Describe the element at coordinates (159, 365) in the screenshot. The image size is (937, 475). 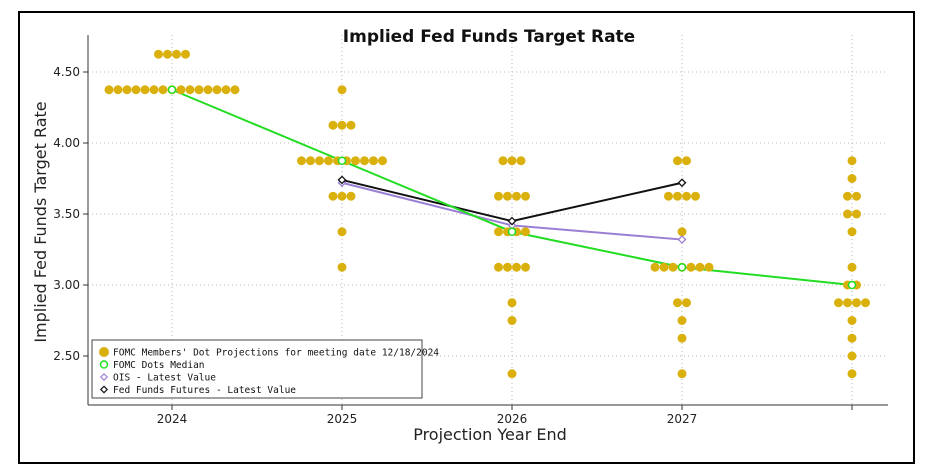
I see `legend-label: FOMC Dots Median` at that location.